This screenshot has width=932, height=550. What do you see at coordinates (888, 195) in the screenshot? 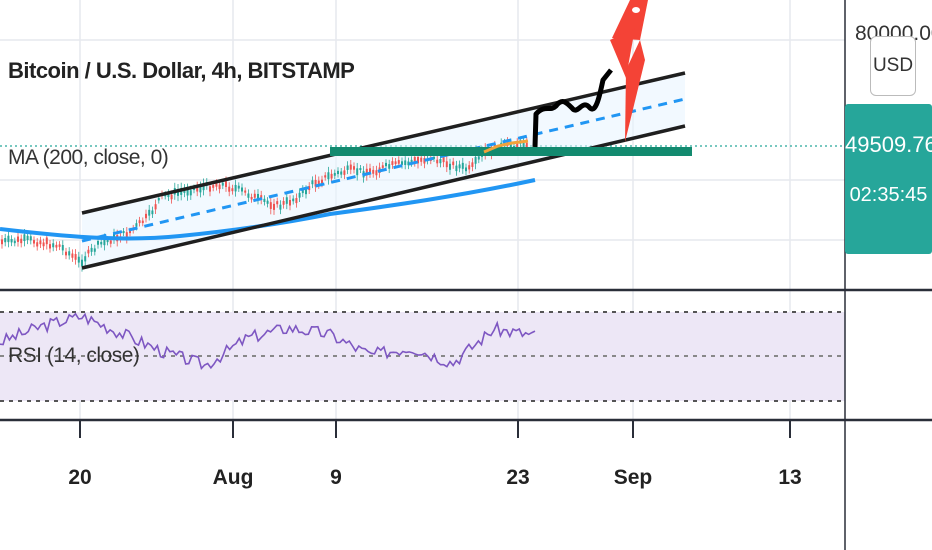
I see `bar-countdown: 02:35:45` at bounding box center [888, 195].